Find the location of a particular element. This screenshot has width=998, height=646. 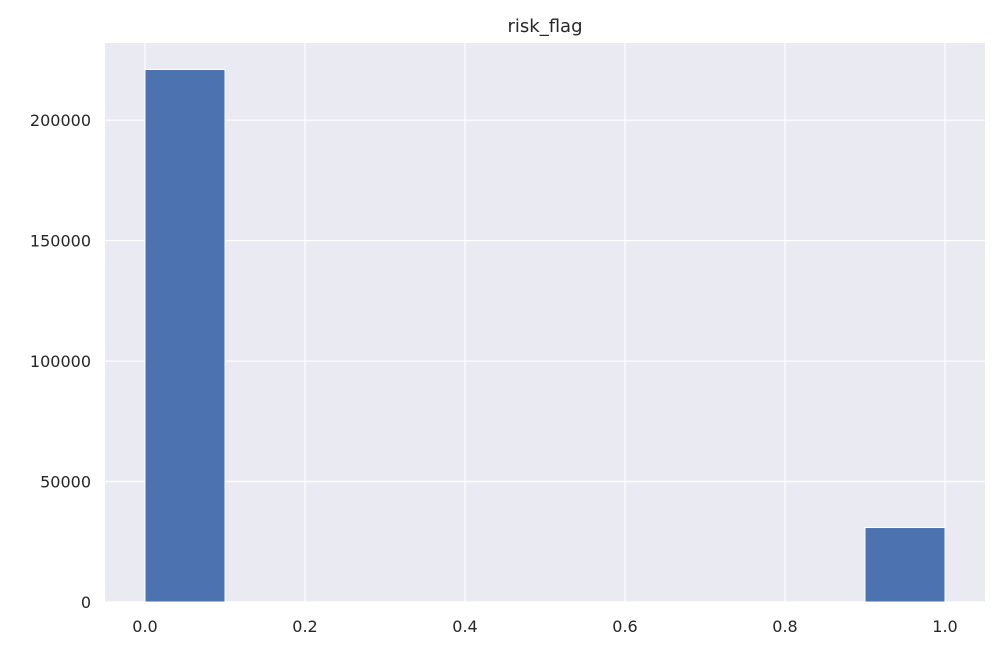

x-tick-label: 0.6 is located at coordinates (624, 626).